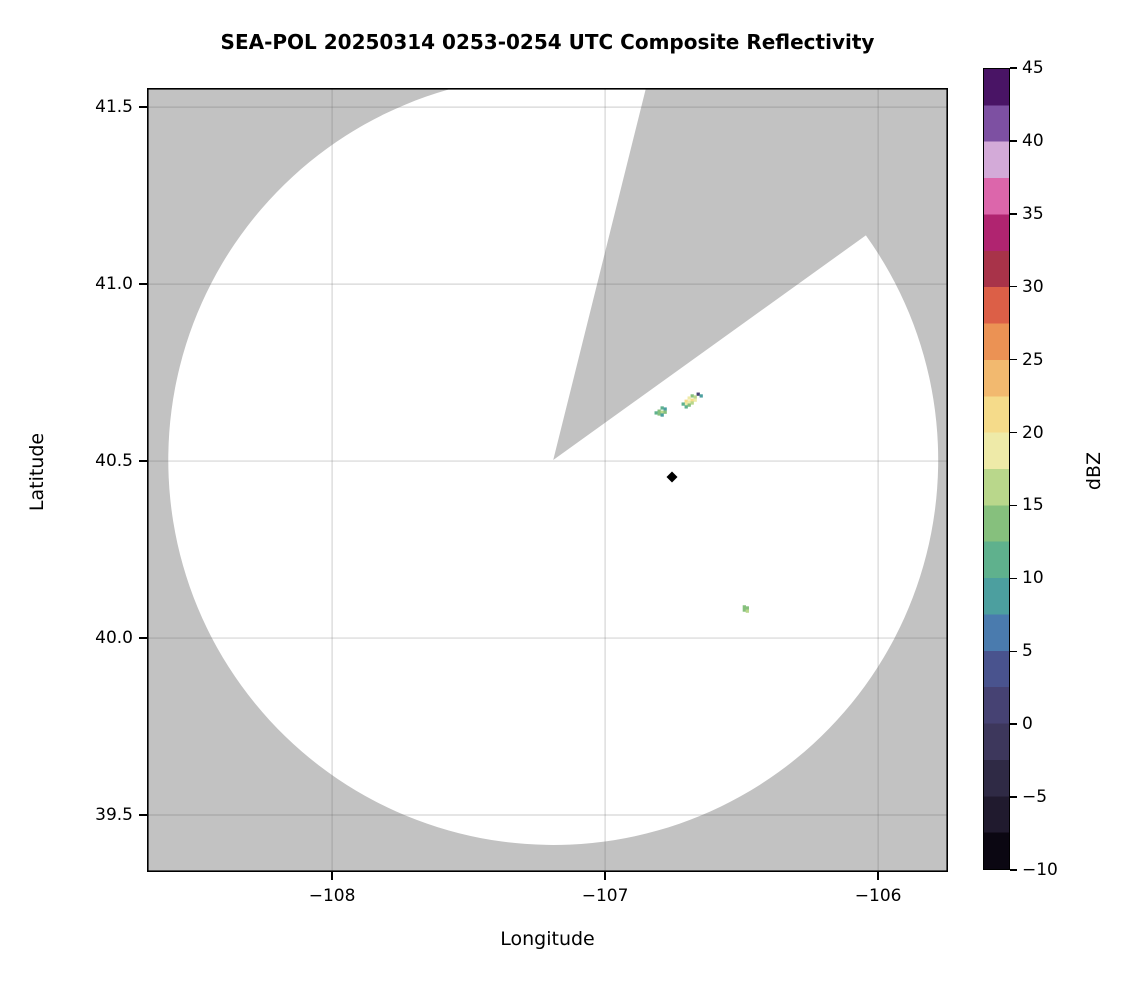 This screenshot has height=990, width=1146. I want to click on colorbar-tick-label: 15, so click(1033, 505).